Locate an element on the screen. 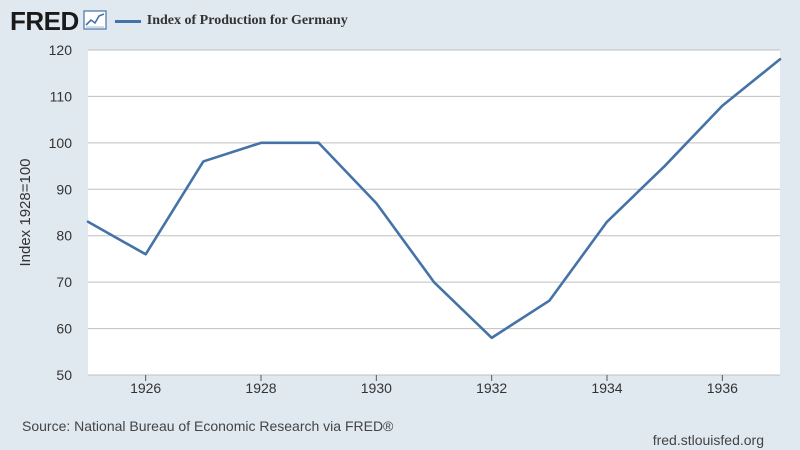 The width and height of the screenshot is (800, 450). x-tick-label: 1932 is located at coordinates (491, 388).